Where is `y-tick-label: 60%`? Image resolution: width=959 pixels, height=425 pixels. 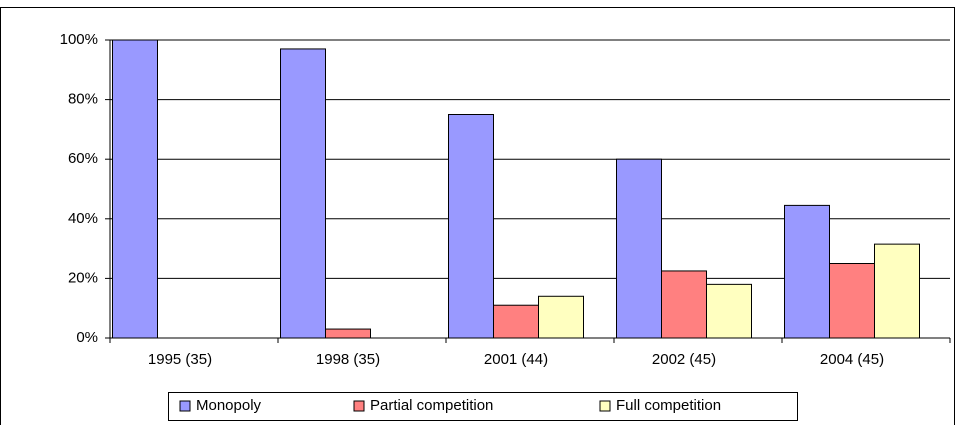
y-tick-label: 60% is located at coordinates (83, 158).